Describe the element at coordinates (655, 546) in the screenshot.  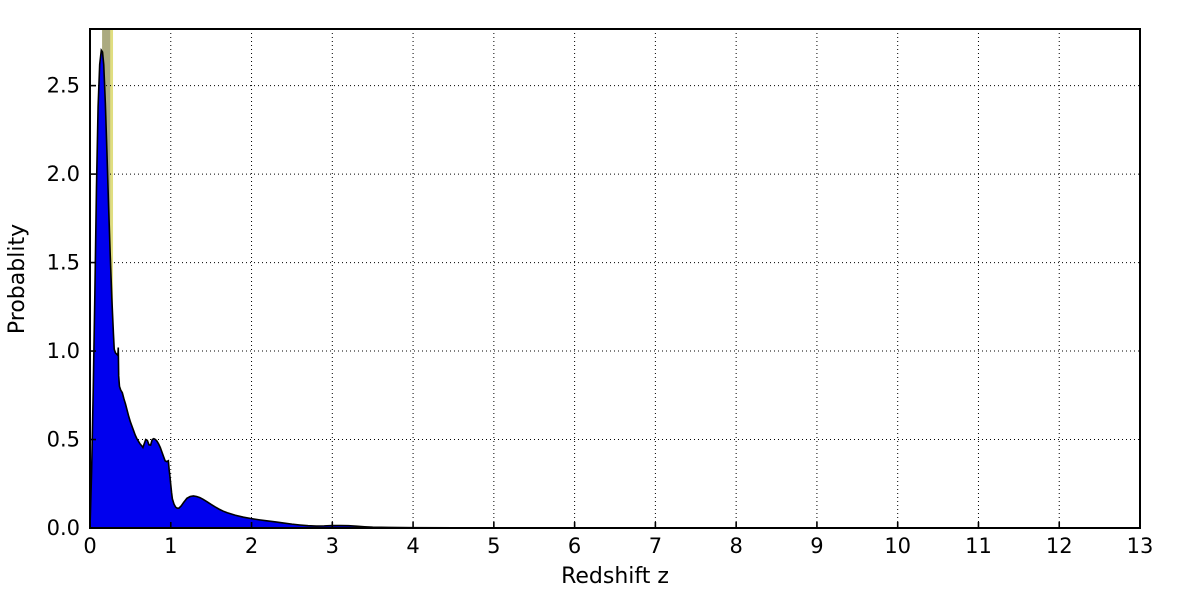
I see `tick-label-x: 7` at that location.